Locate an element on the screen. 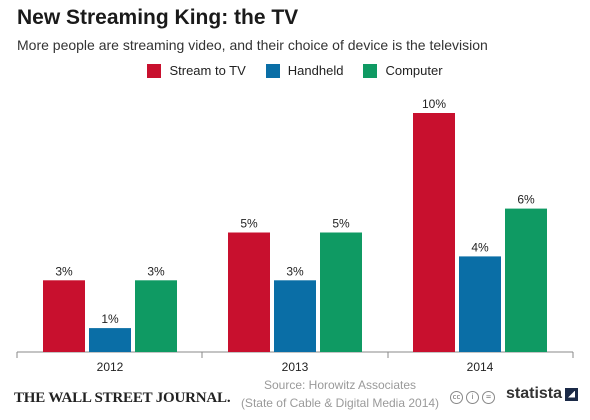 Image resolution: width=590 pixels, height=420 pixels. legend: Stream to TV Handheld Computer is located at coordinates (295, 70).